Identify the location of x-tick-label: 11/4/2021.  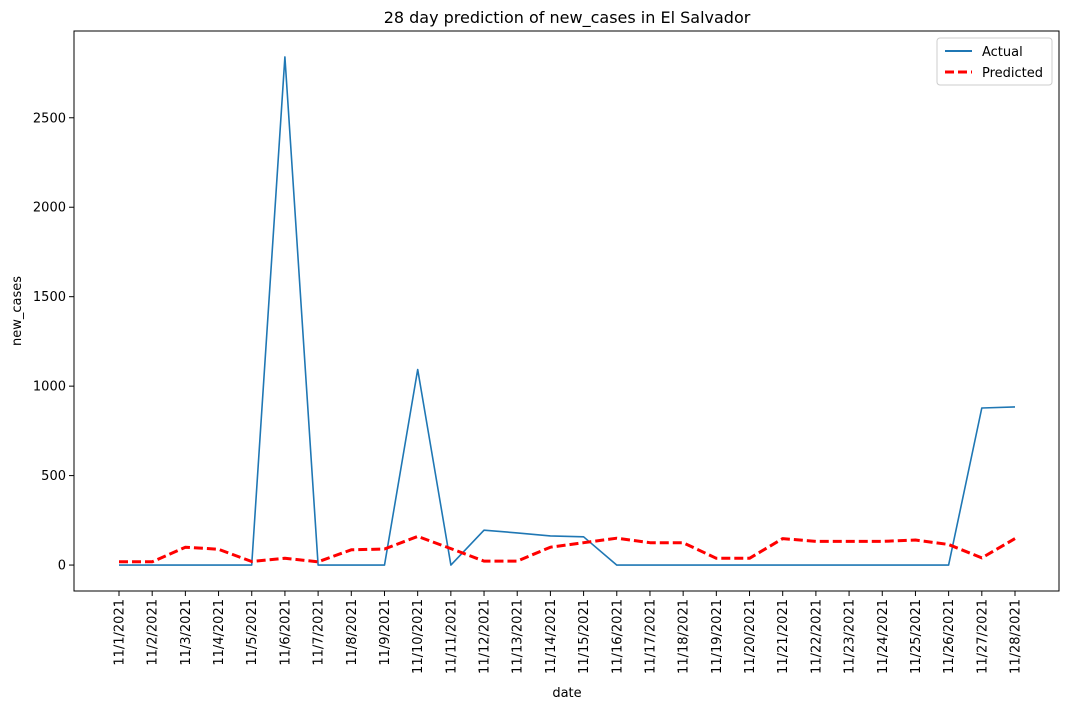
(219, 632).